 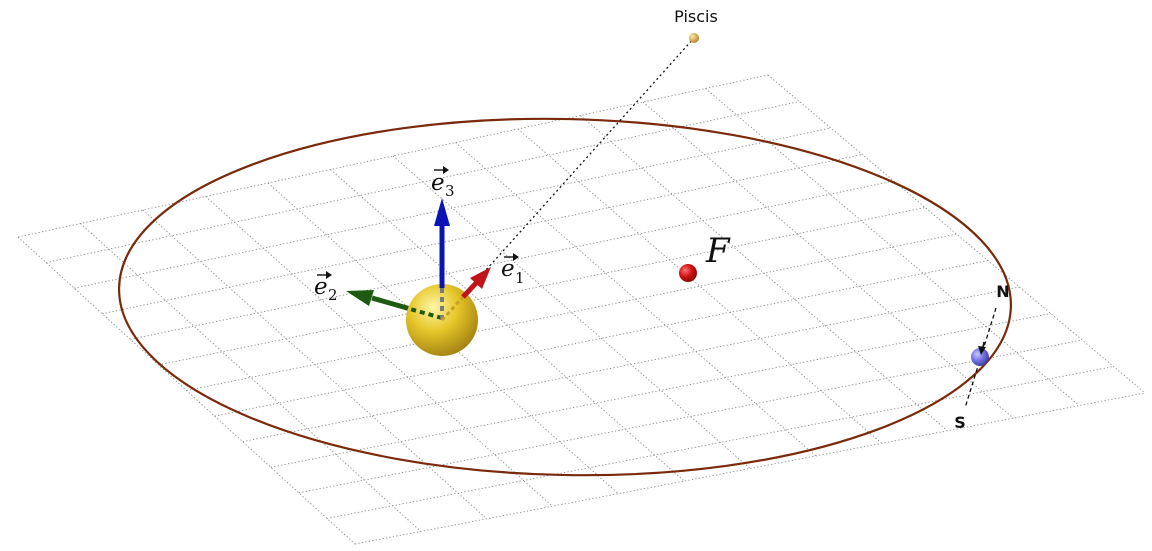 What do you see at coordinates (688, 273) in the screenshot?
I see `focus-point` at bounding box center [688, 273].